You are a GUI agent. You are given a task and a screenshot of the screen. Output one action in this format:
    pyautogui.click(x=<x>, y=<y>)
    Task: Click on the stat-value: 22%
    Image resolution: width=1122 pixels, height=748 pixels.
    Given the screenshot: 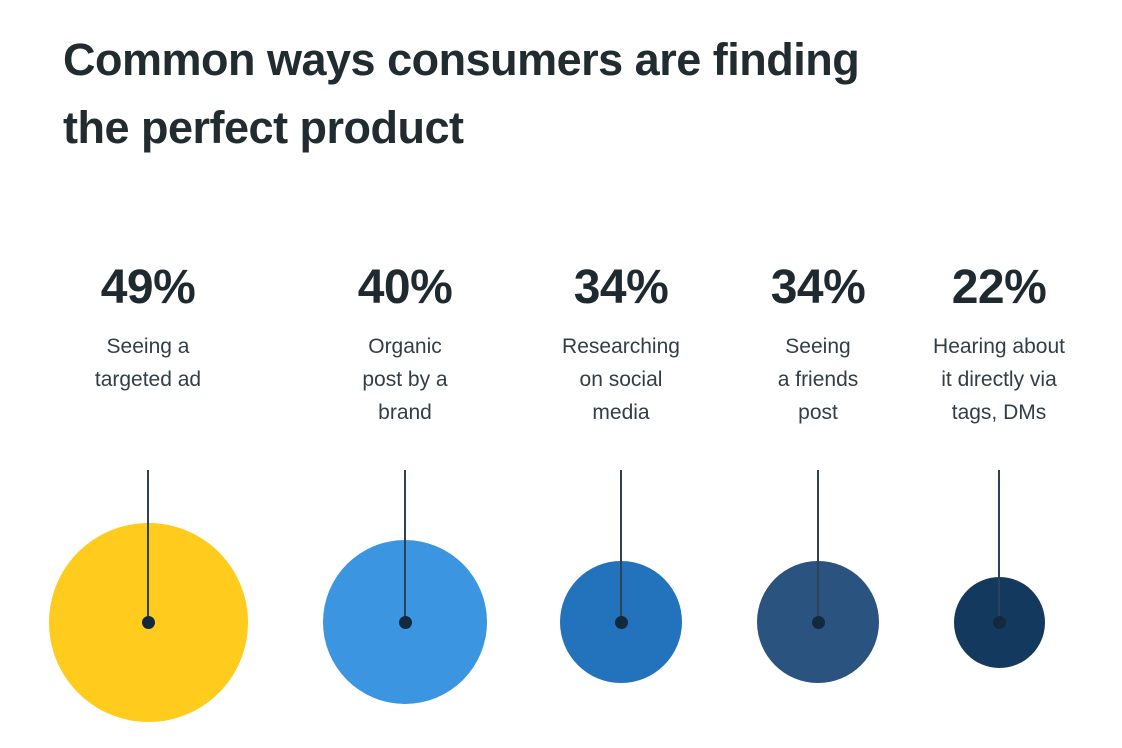 What is the action you would take?
    pyautogui.click(x=999, y=287)
    